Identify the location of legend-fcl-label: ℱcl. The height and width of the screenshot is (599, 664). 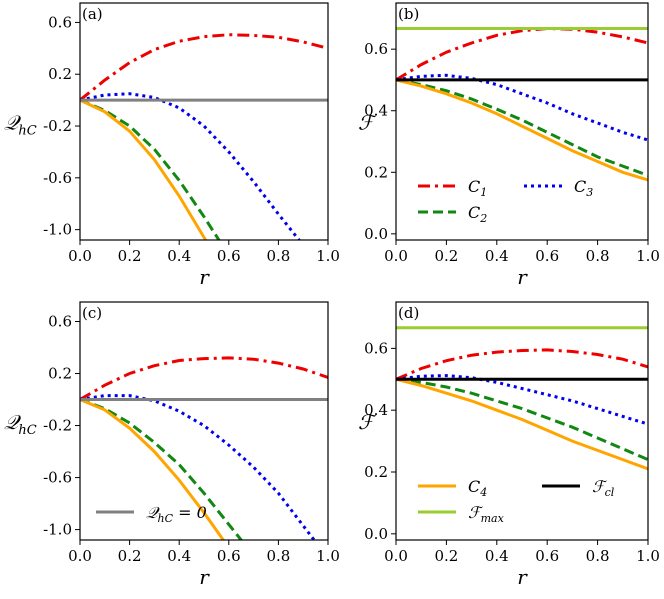
(603, 488).